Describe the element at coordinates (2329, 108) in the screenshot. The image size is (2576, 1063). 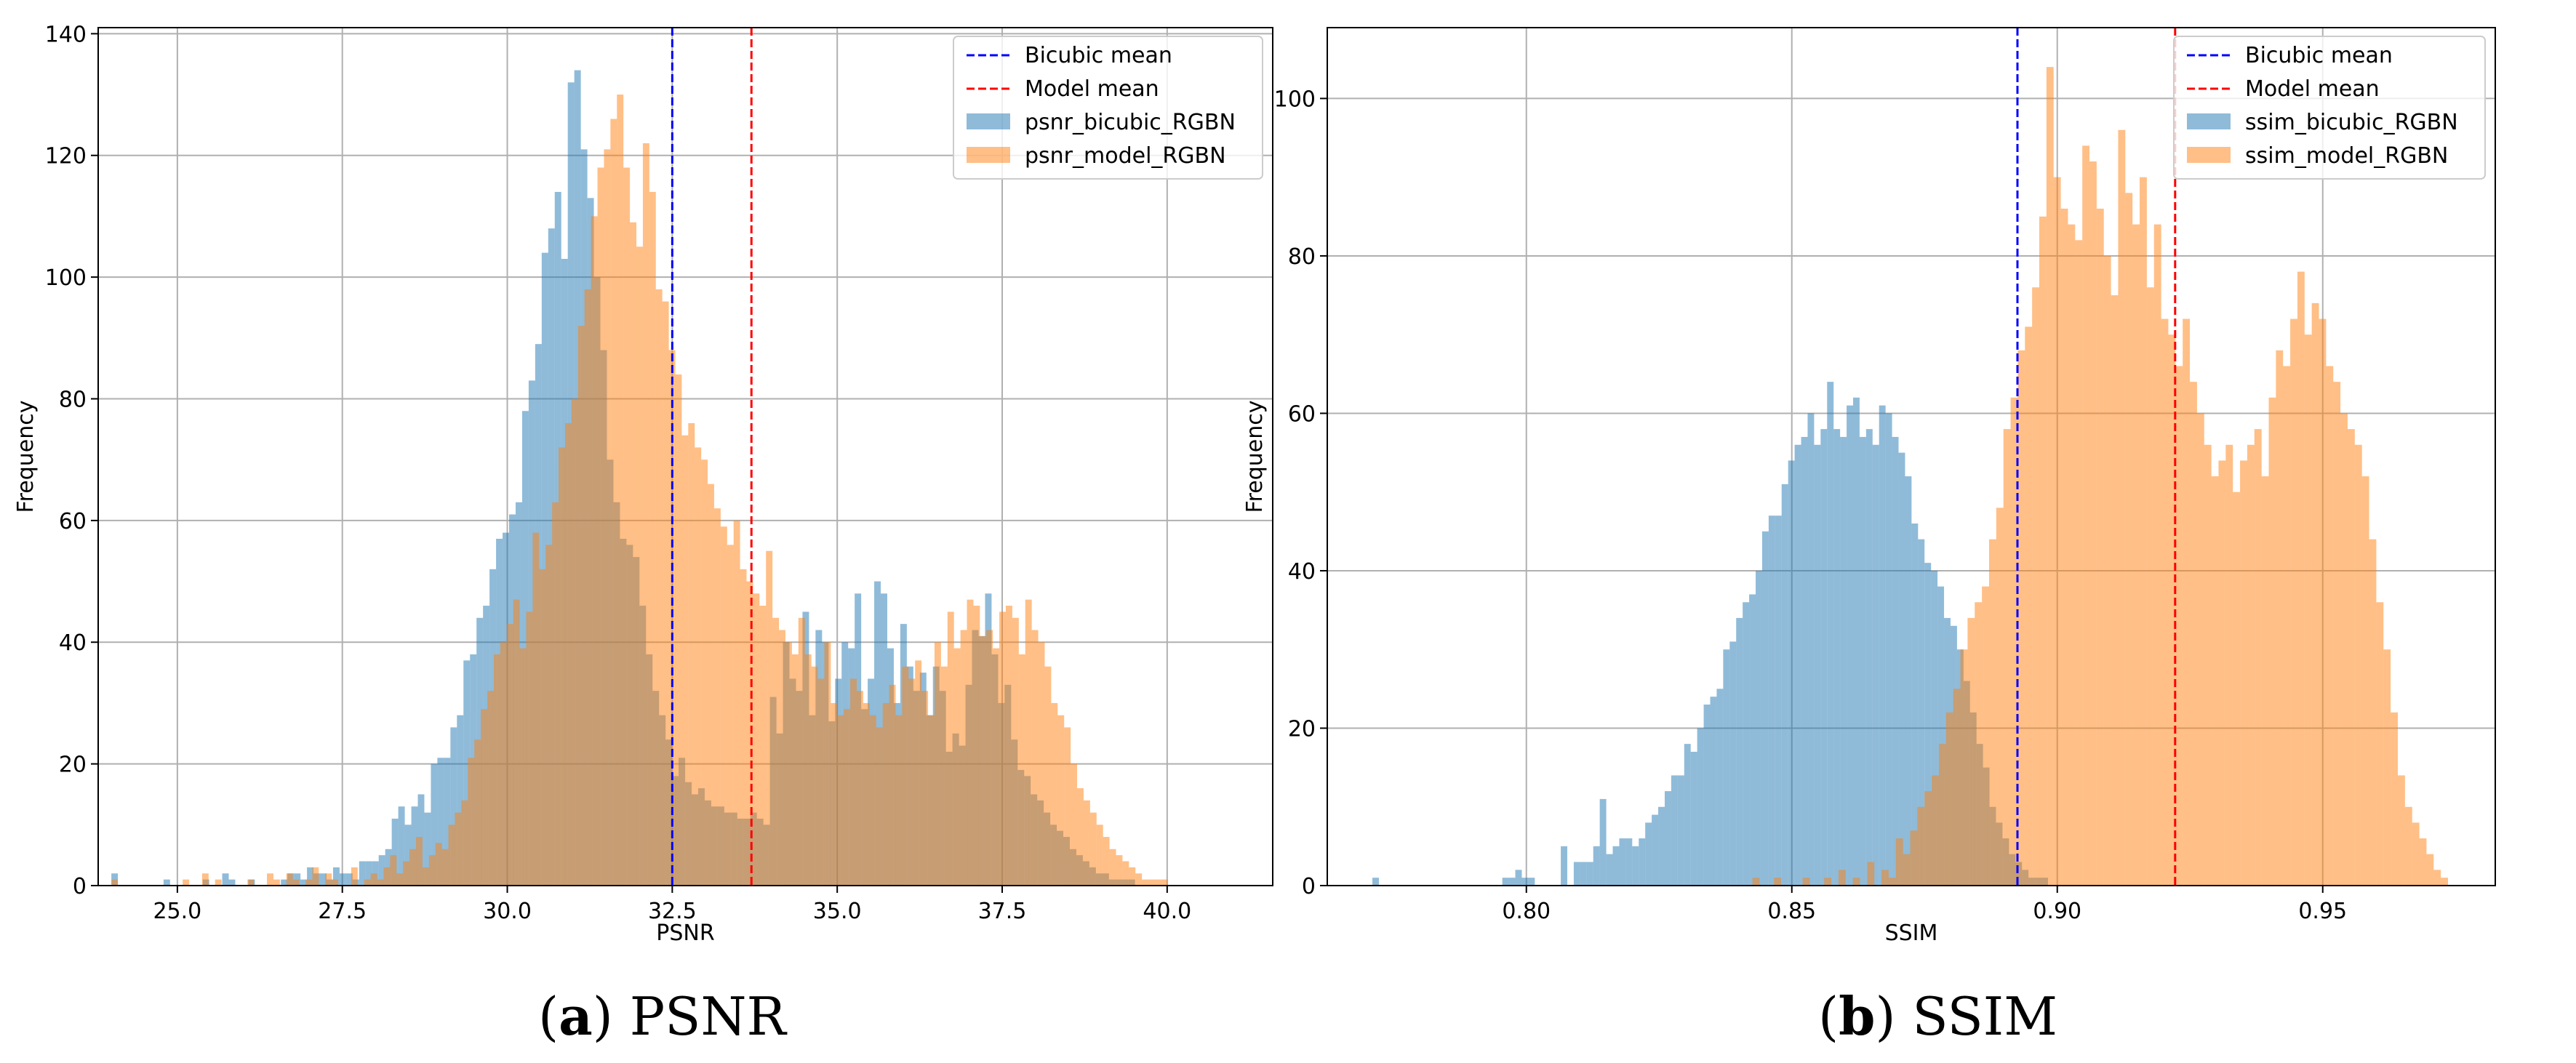
I see `legend-box` at that location.